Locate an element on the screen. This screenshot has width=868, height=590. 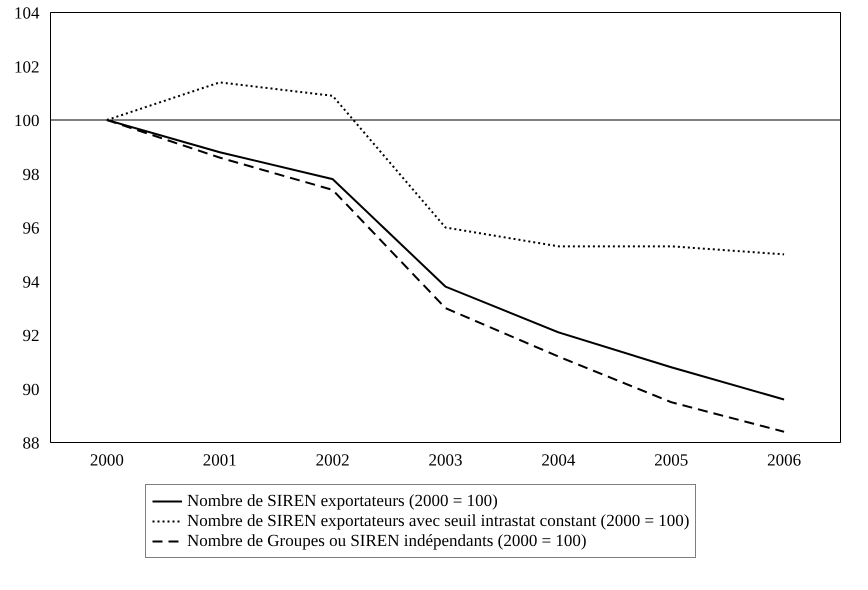
x-tick-label: 2000 is located at coordinates (107, 460).